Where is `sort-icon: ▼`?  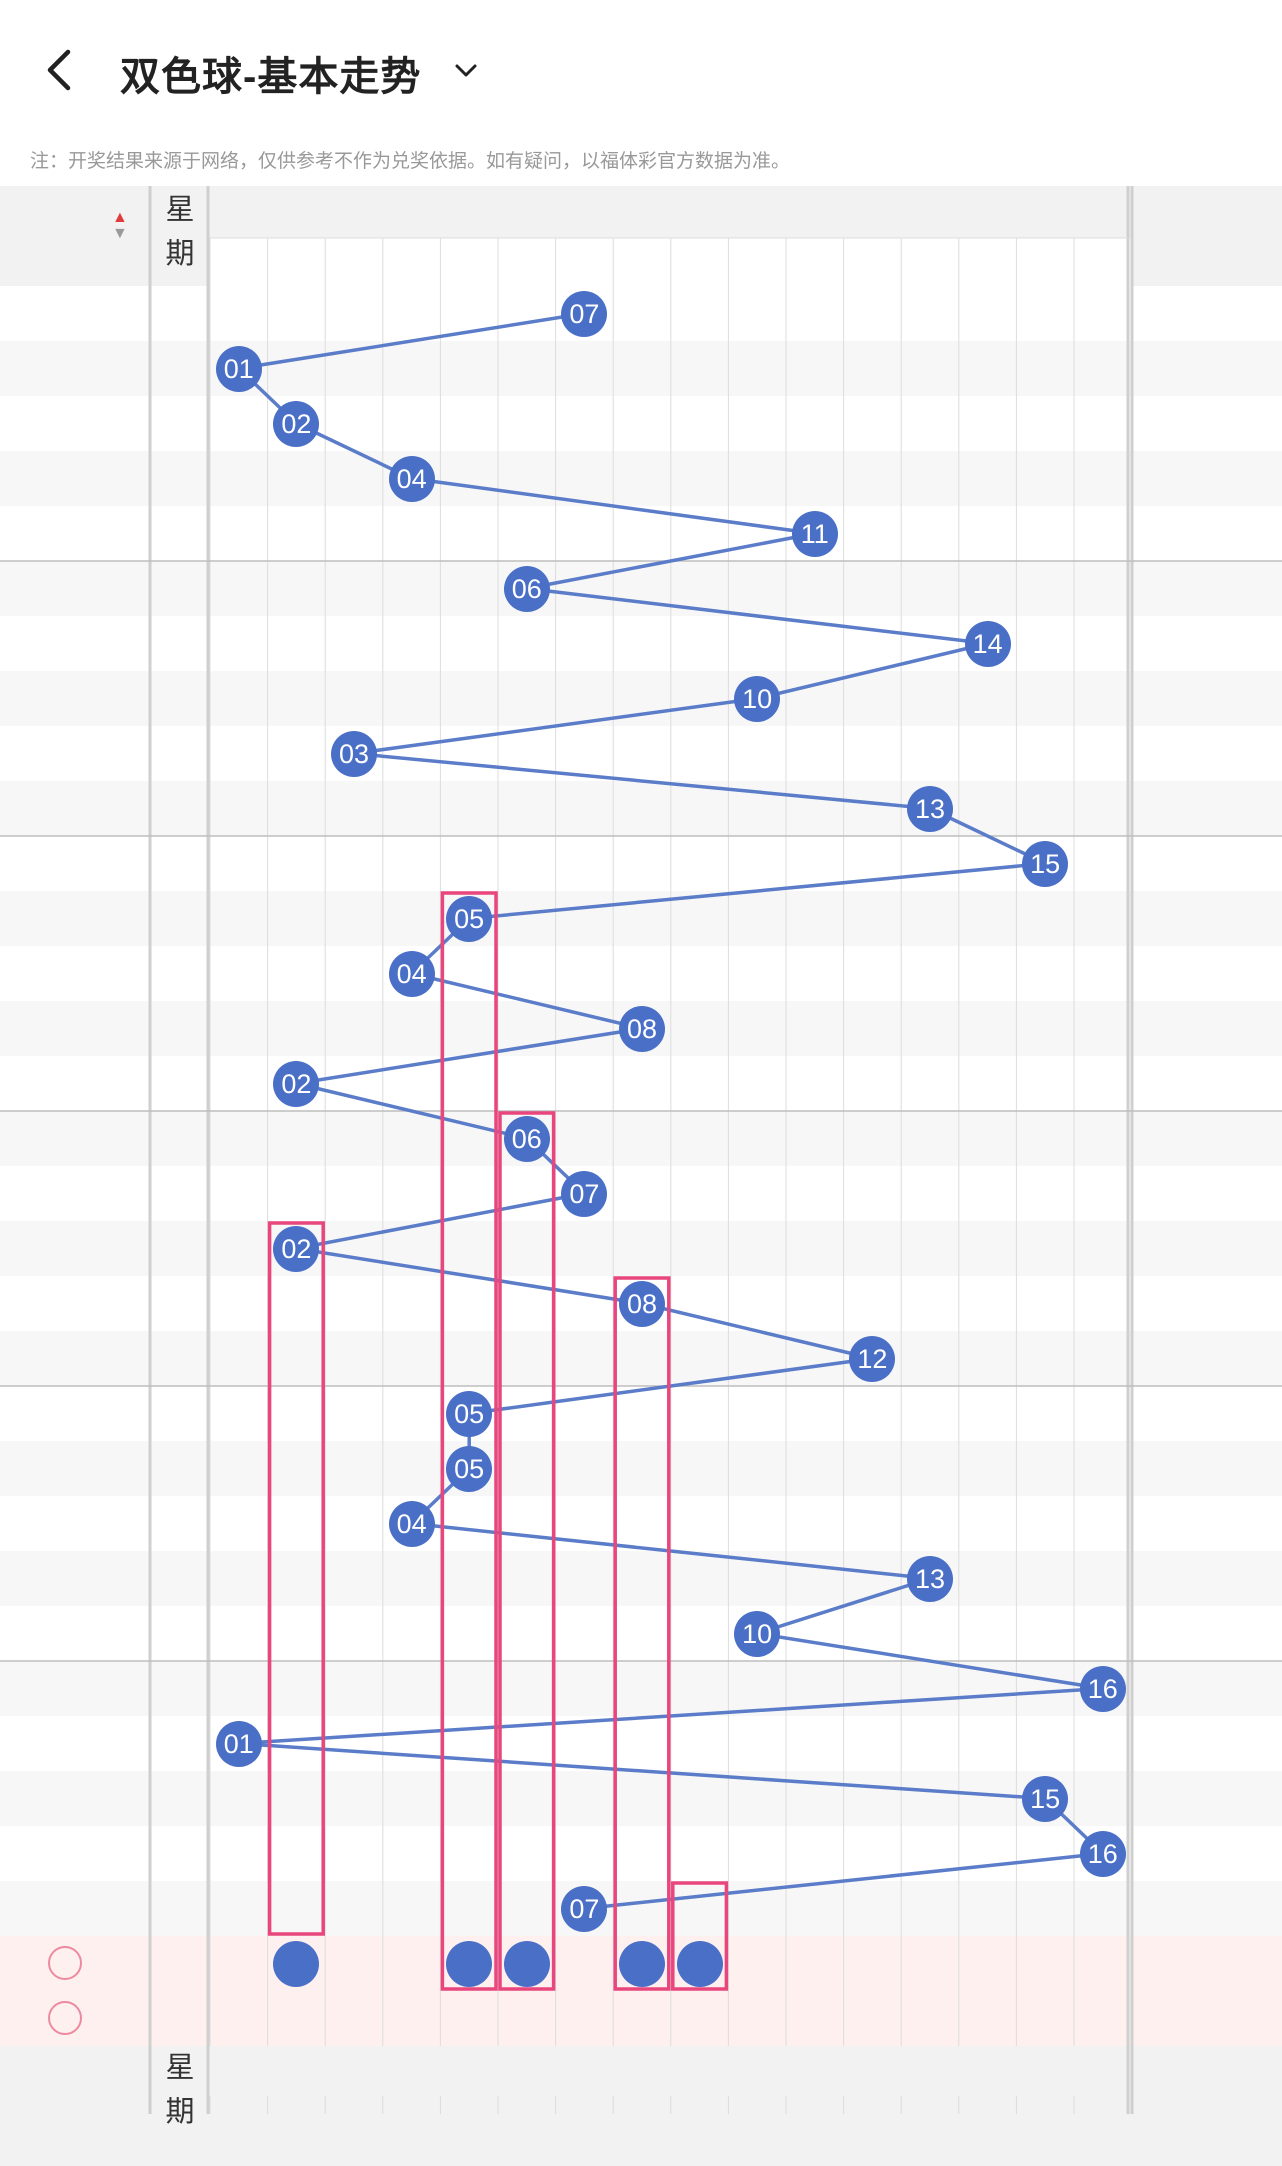
sort-icon: ▼ is located at coordinates (120, 233).